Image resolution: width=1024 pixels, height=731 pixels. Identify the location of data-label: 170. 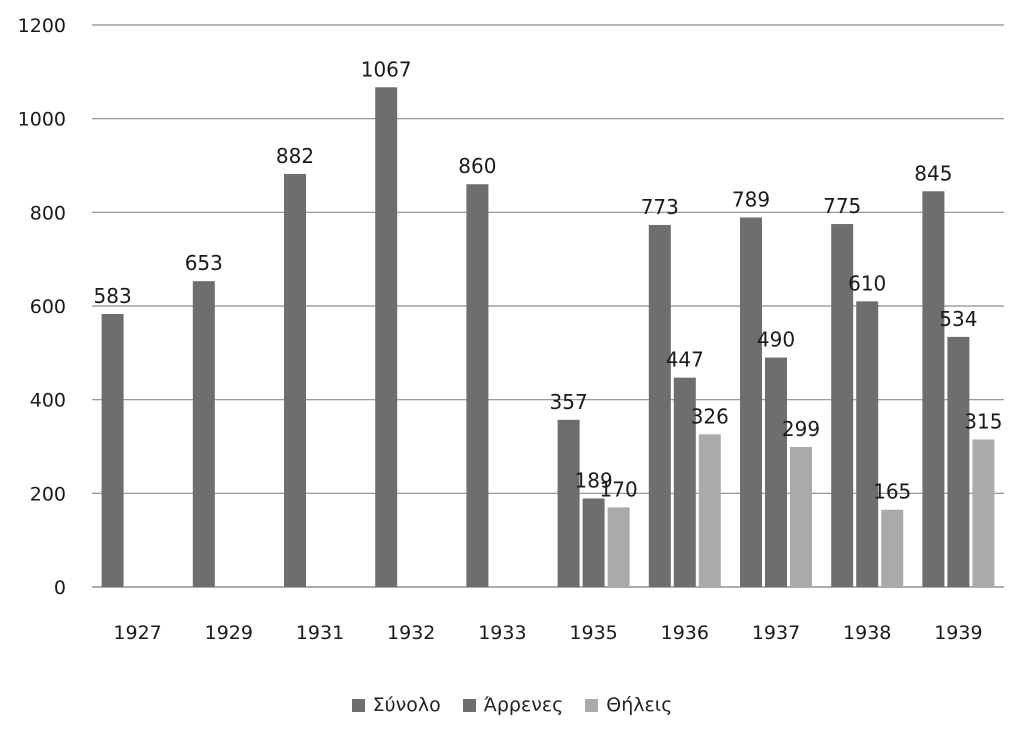
(619, 489).